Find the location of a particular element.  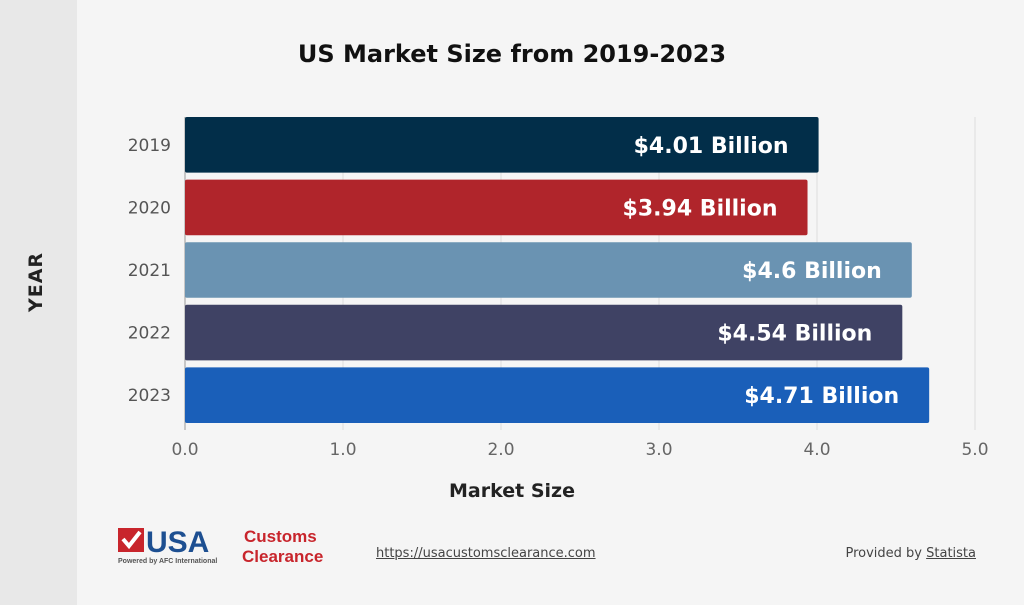

data-label: $3.94 Billion is located at coordinates (700, 208).